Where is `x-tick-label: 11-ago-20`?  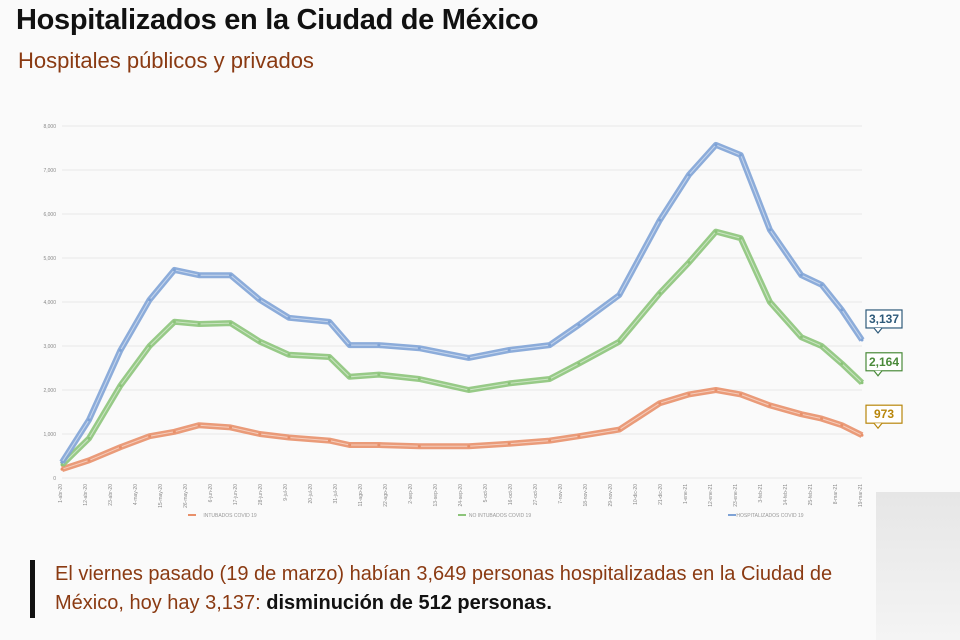
x-tick-label: 11-ago-20 is located at coordinates (361, 495).